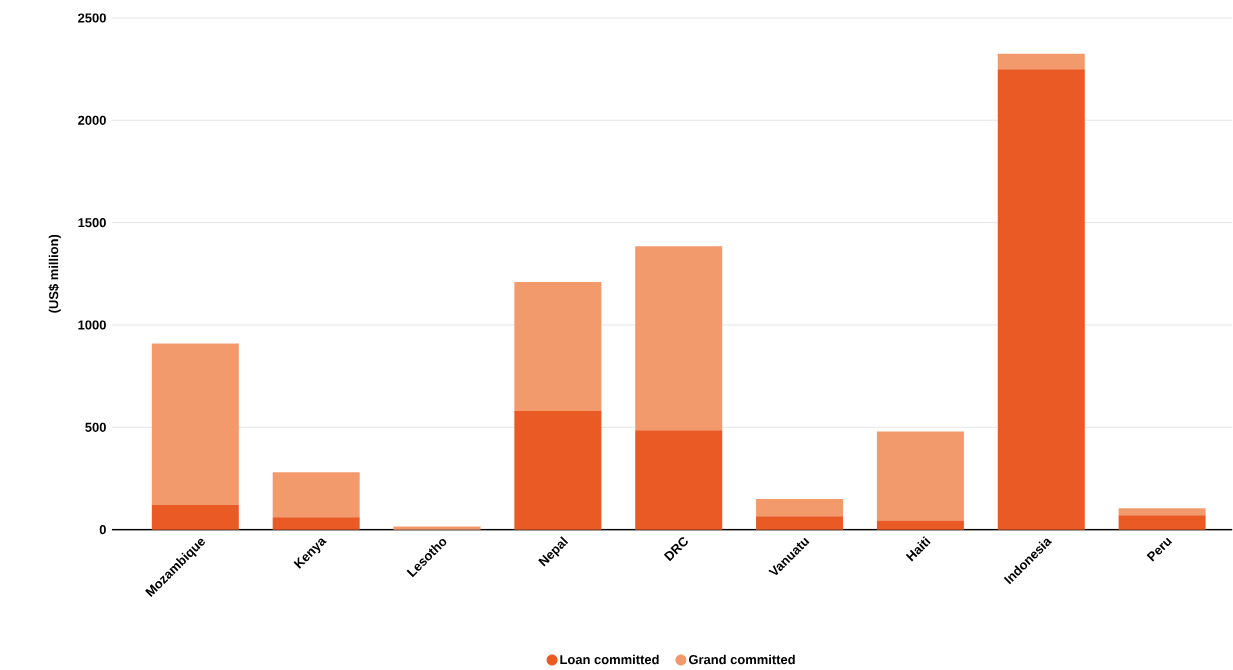 This screenshot has height=670, width=1233. What do you see at coordinates (102, 530) in the screenshot?
I see `y-tick-label: 0` at bounding box center [102, 530].